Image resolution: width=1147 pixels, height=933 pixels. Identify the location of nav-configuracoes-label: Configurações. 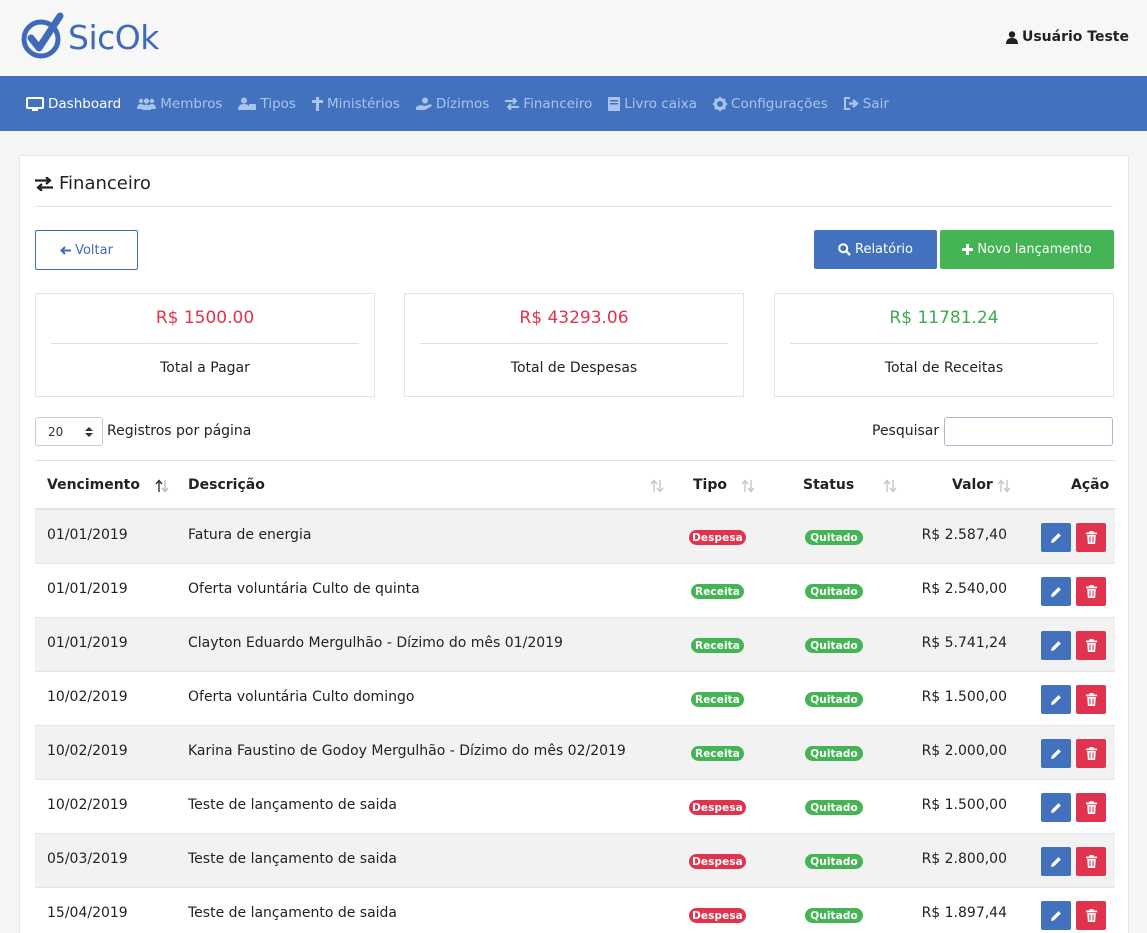
(779, 103).